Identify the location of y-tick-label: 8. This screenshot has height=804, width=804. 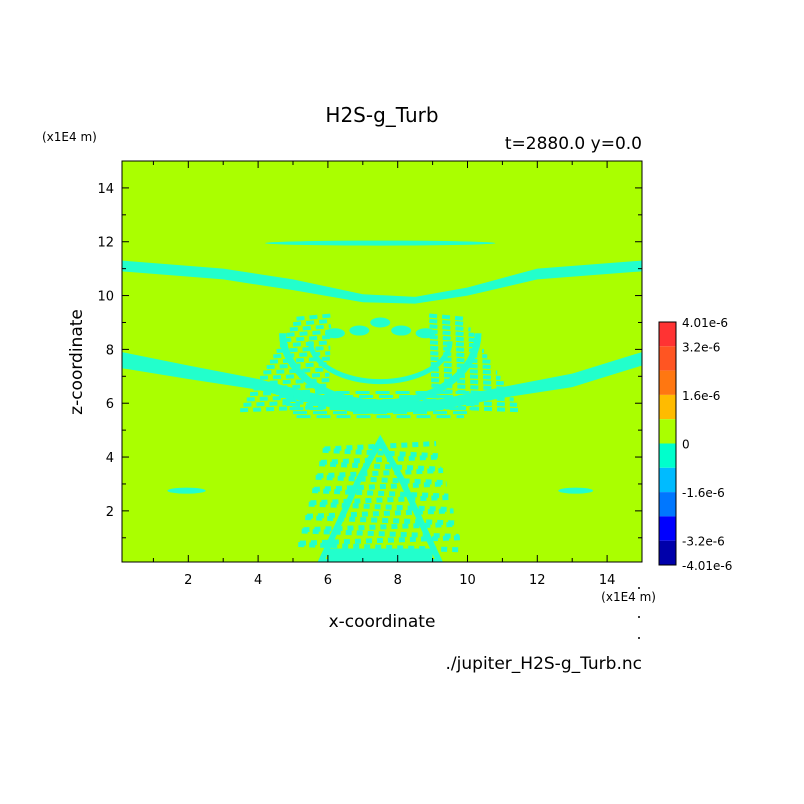
(110, 350).